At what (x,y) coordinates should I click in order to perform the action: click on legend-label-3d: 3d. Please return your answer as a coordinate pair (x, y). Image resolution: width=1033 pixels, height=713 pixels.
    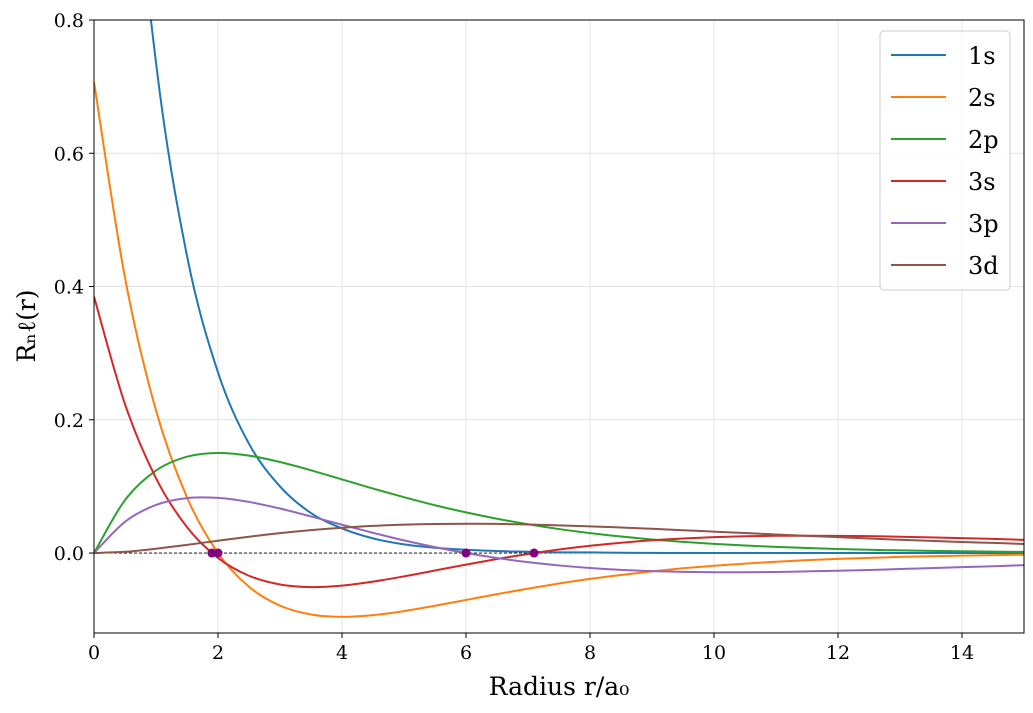
    Looking at the image, I should click on (983, 266).